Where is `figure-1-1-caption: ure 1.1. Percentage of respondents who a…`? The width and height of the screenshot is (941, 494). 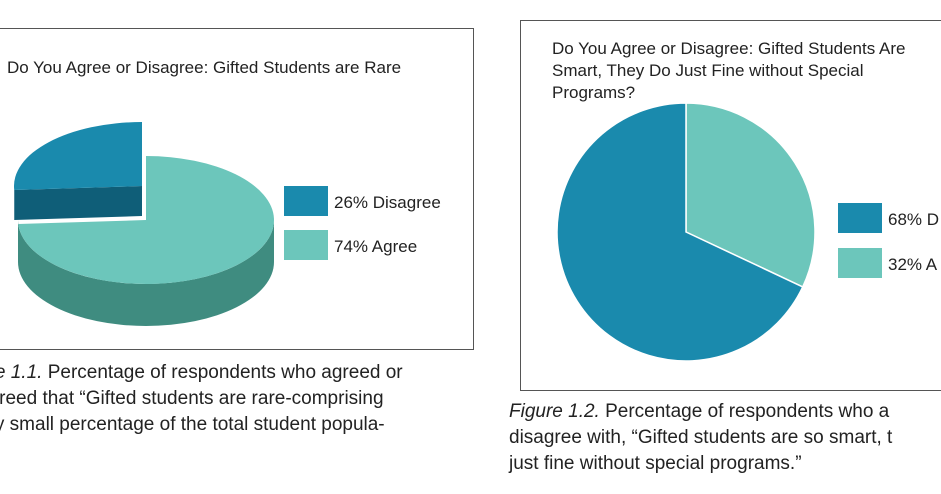 figure-1-1-caption: ure 1.1. Percentage of respondents who a… is located at coordinates (244, 412).